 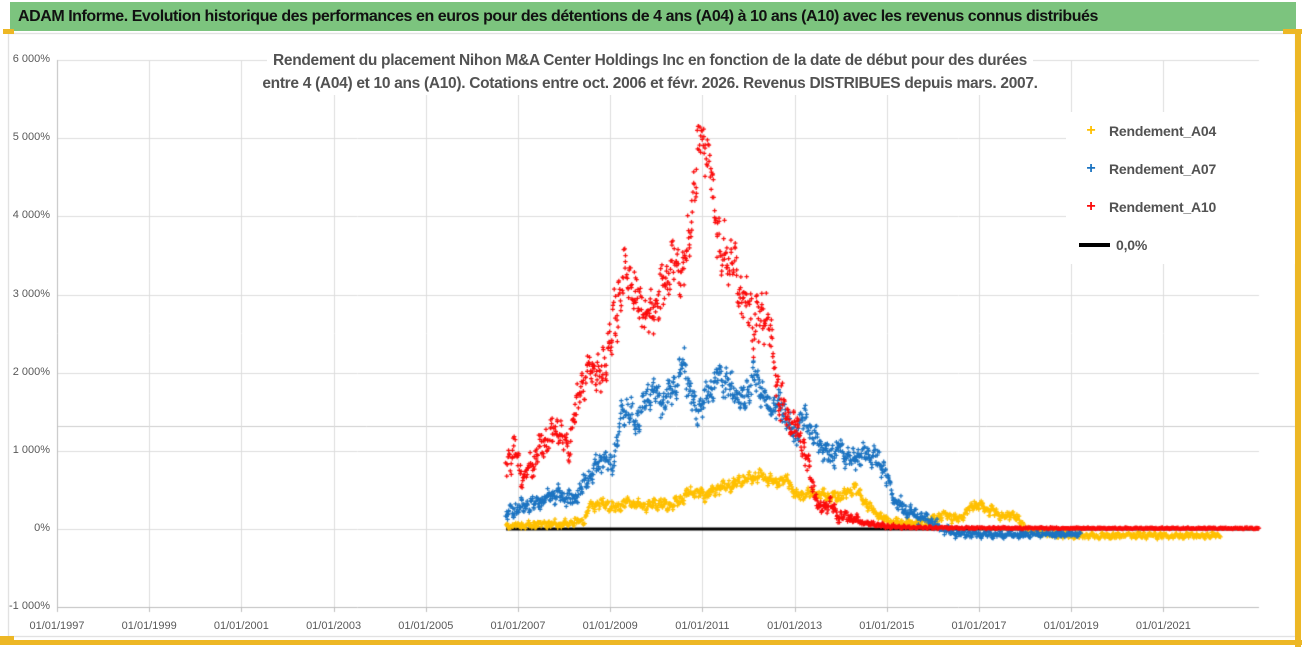 What do you see at coordinates (702, 626) in the screenshot?
I see `x-tick-label: 01/01/2011` at bounding box center [702, 626].